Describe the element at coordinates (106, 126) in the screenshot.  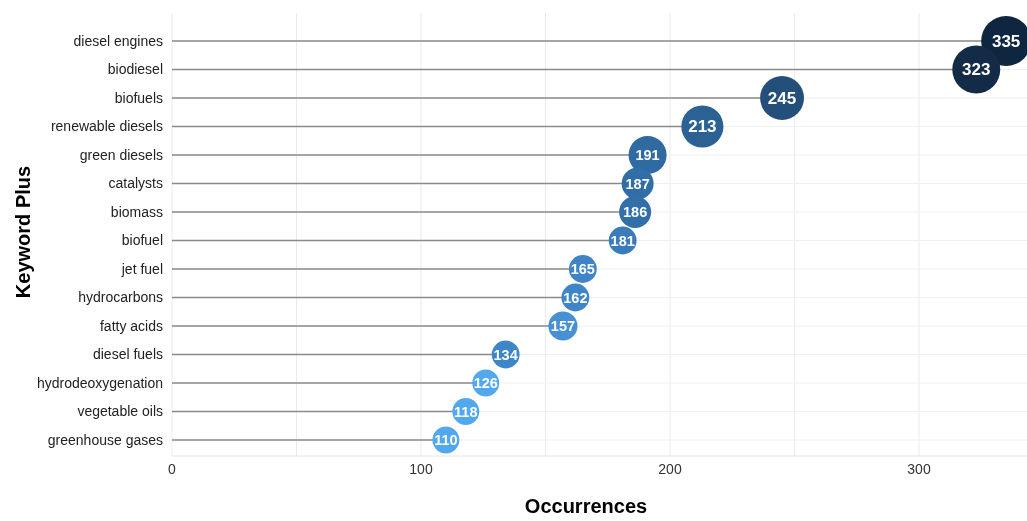
I see `y-tick-label: renewable diesels` at that location.